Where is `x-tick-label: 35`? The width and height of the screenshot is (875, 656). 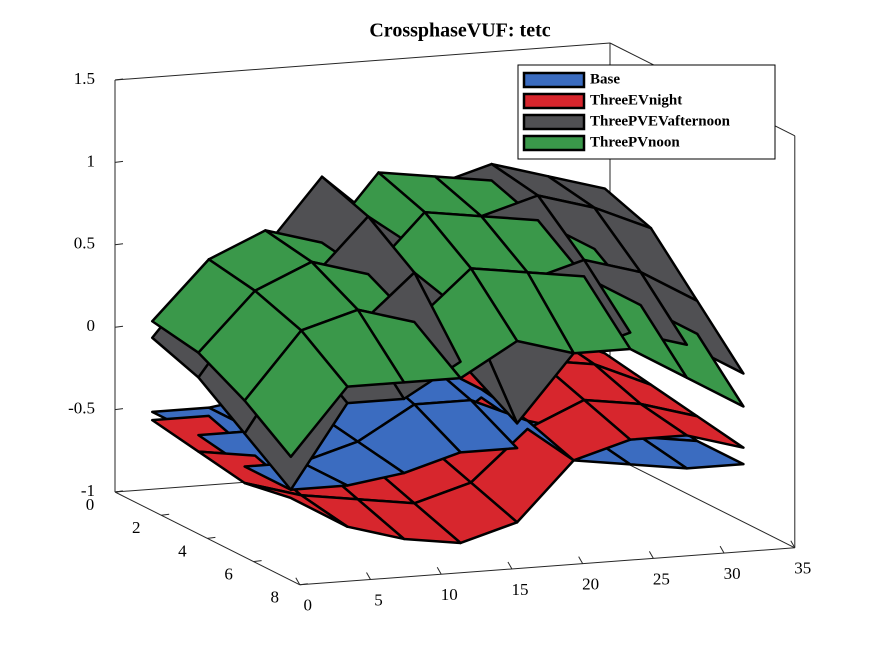
x-tick-label: 35 is located at coordinates (802, 568).